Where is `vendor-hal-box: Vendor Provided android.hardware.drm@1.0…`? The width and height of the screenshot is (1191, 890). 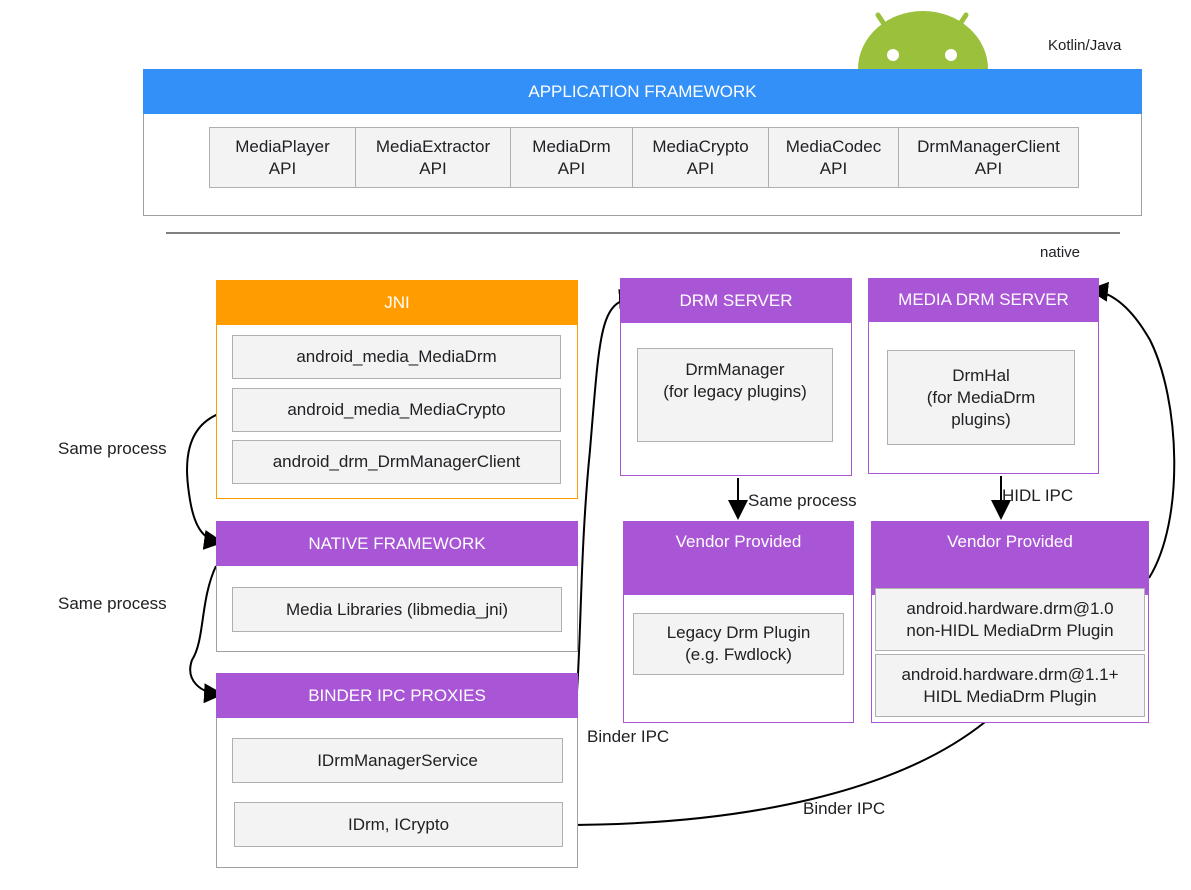
vendor-hal-box: Vendor Provided android.hardware.drm@1.0… is located at coordinates (1010, 622).